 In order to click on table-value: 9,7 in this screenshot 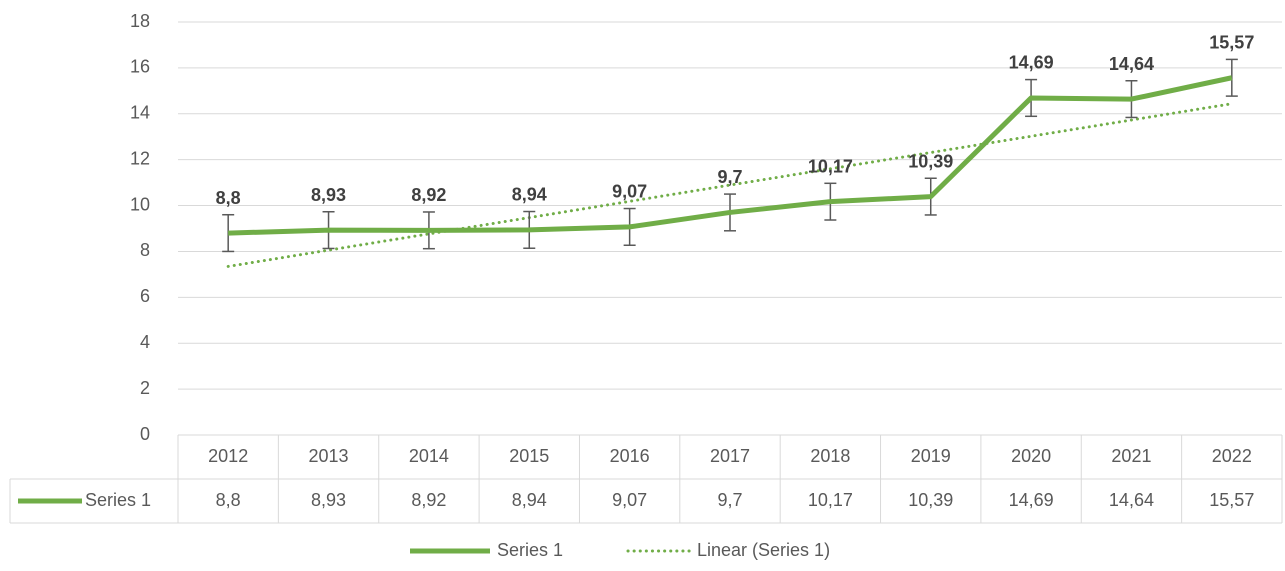, I will do `click(729, 500)`.